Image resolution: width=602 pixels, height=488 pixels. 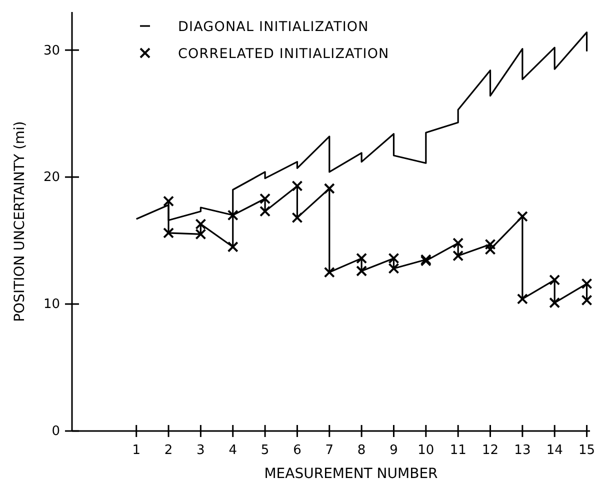 I want to click on x-tick-label: 13, so click(x=522, y=450).